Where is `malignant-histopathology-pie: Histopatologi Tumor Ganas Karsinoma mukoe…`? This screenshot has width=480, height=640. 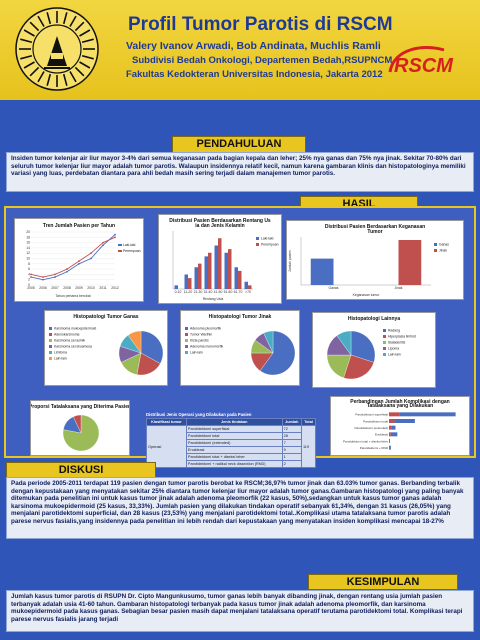
malignant-histopathology-pie: Histopatologi Tumor Ganas Karsinoma mukoe… is located at coordinates (106, 345).